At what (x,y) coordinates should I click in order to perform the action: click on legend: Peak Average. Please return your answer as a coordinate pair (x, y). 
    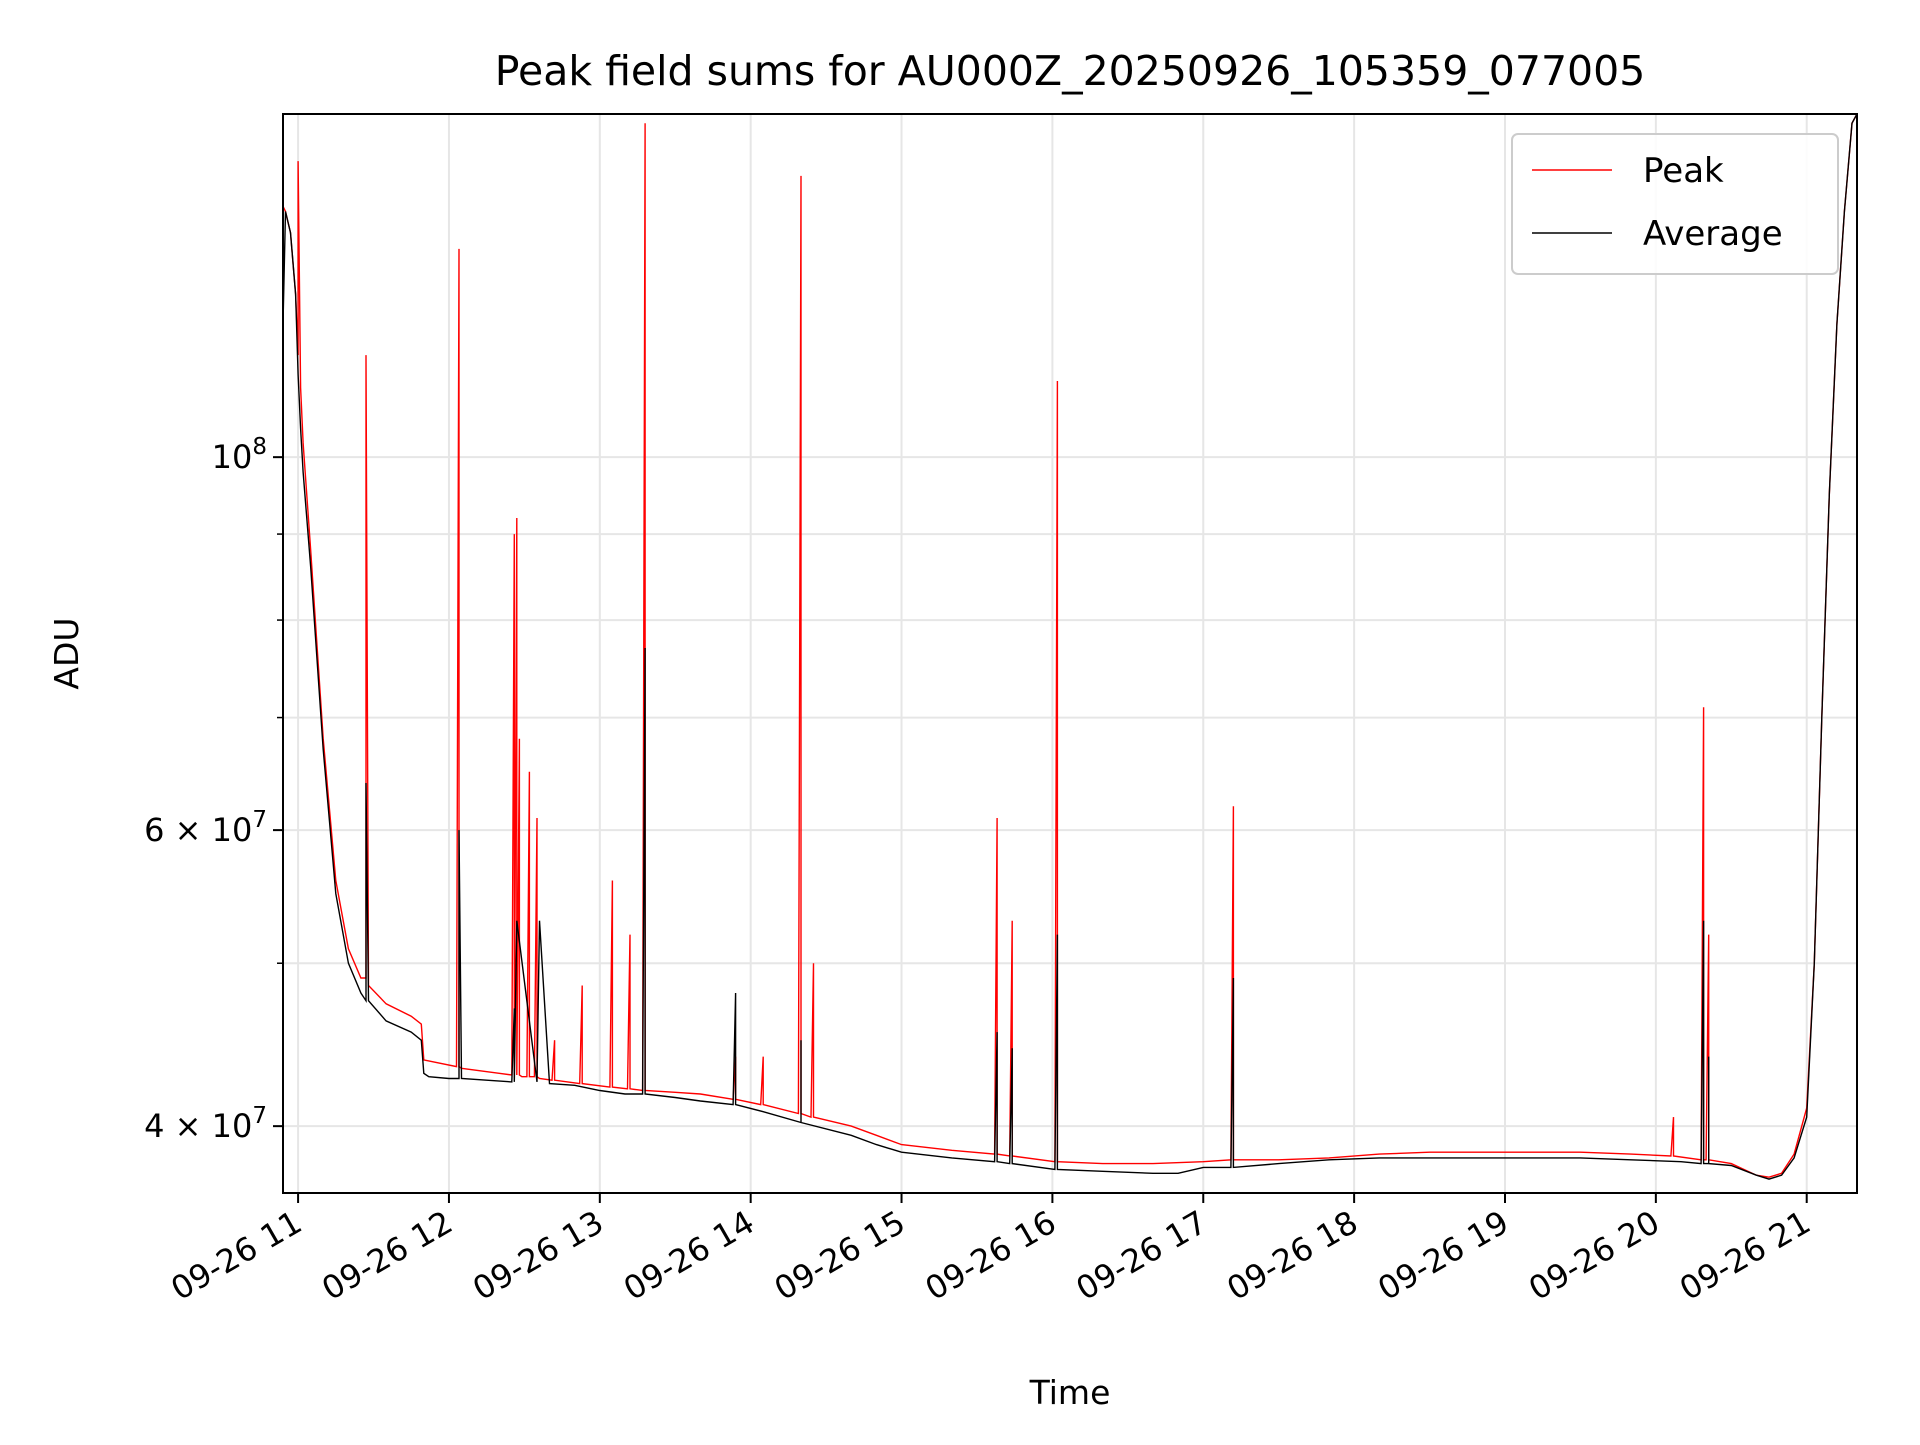
    Looking at the image, I should click on (1675, 204).